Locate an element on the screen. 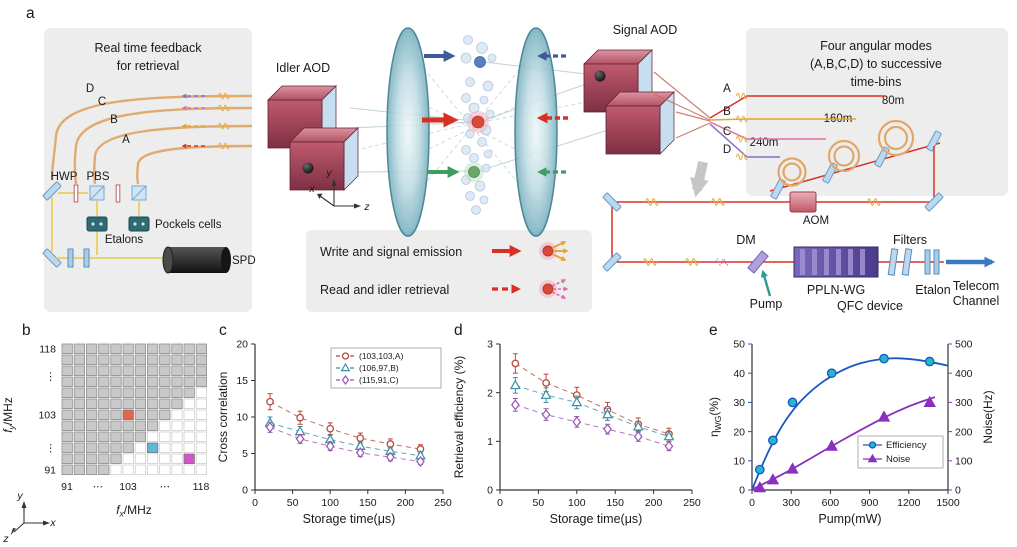  panel-label-a: a is located at coordinates (30, 13).